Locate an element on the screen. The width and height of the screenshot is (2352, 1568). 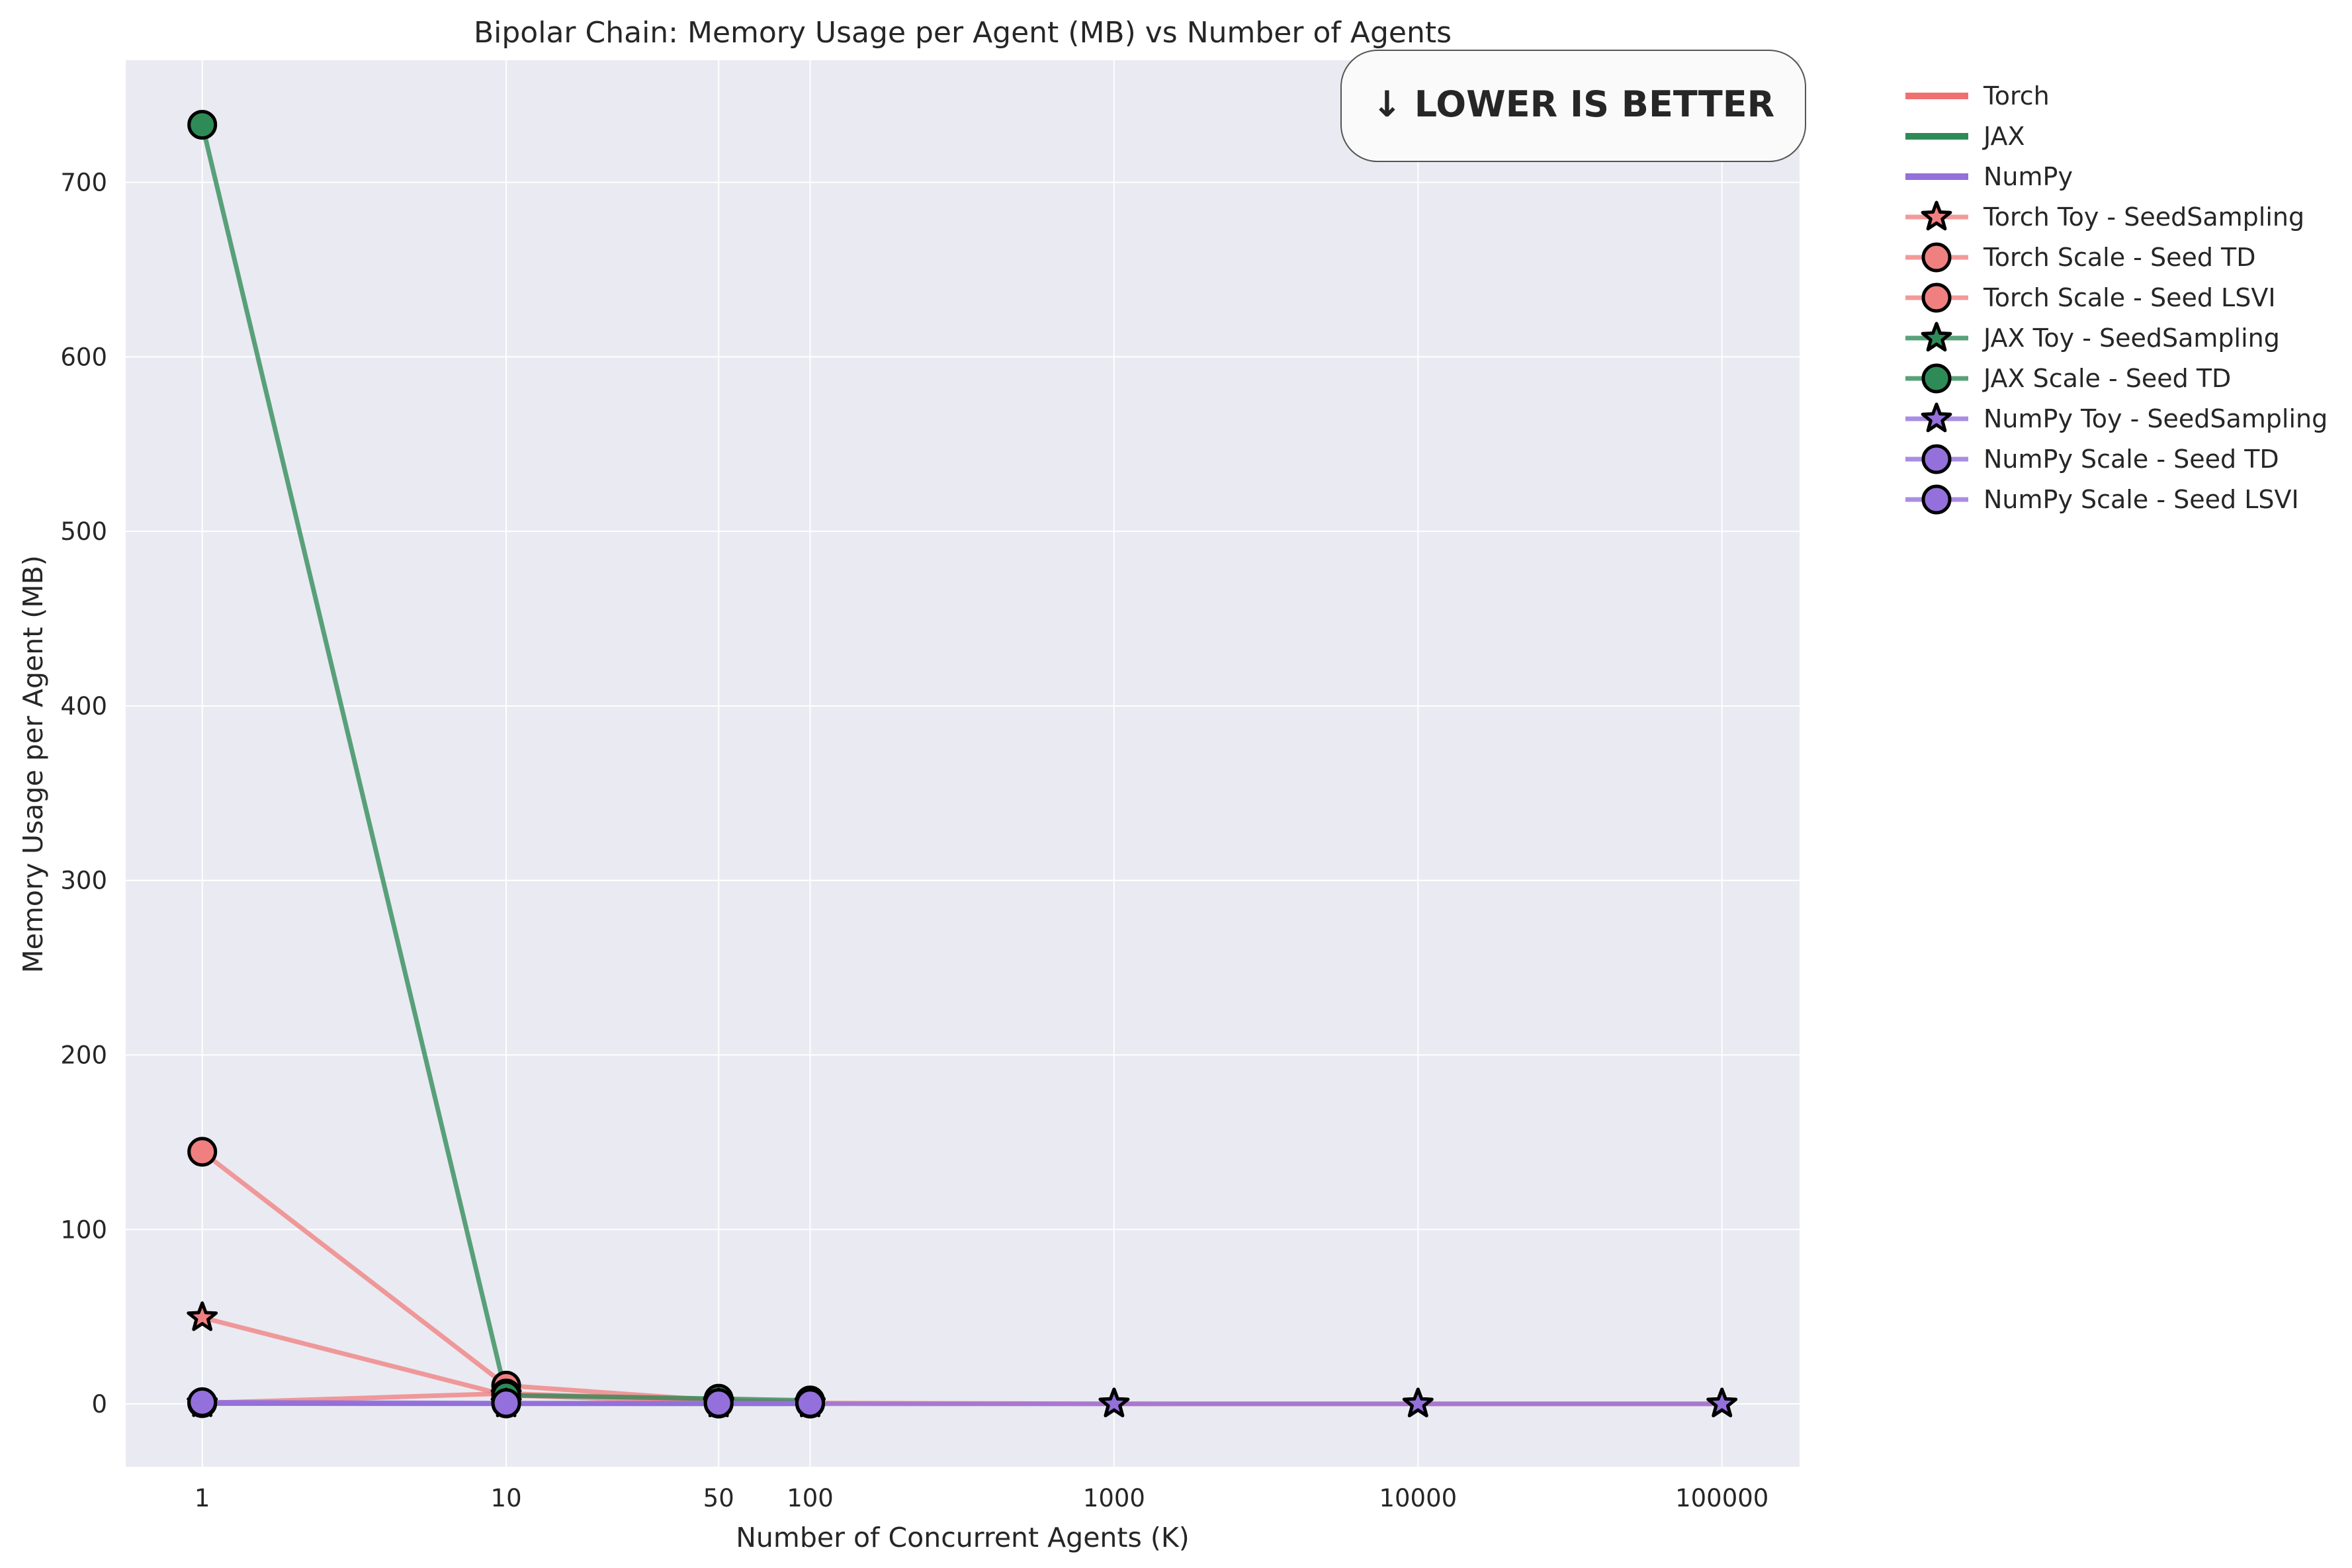
legend-label: JAX is located at coordinates (2004, 137).